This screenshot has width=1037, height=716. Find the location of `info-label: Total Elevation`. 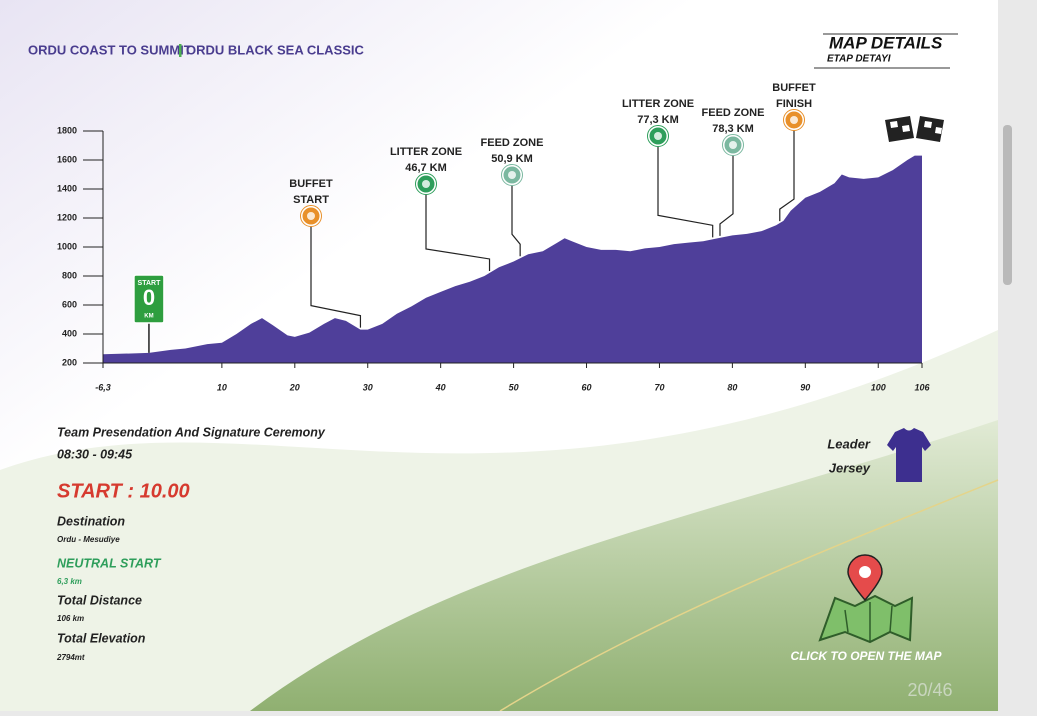

info-label: Total Elevation is located at coordinates (101, 638).